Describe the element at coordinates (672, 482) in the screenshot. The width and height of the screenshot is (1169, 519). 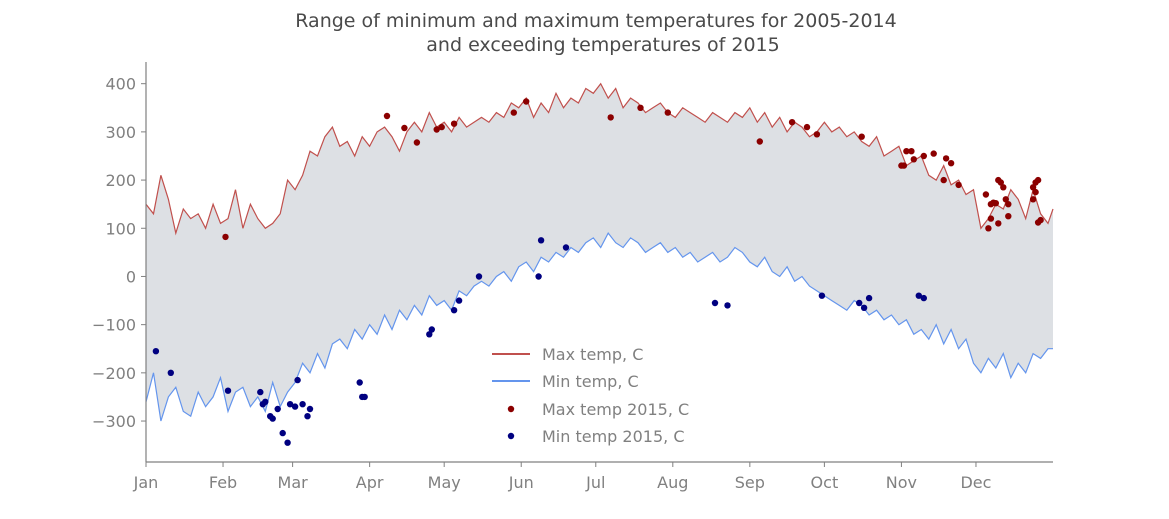
I see `x-tick-label: Aug` at that location.